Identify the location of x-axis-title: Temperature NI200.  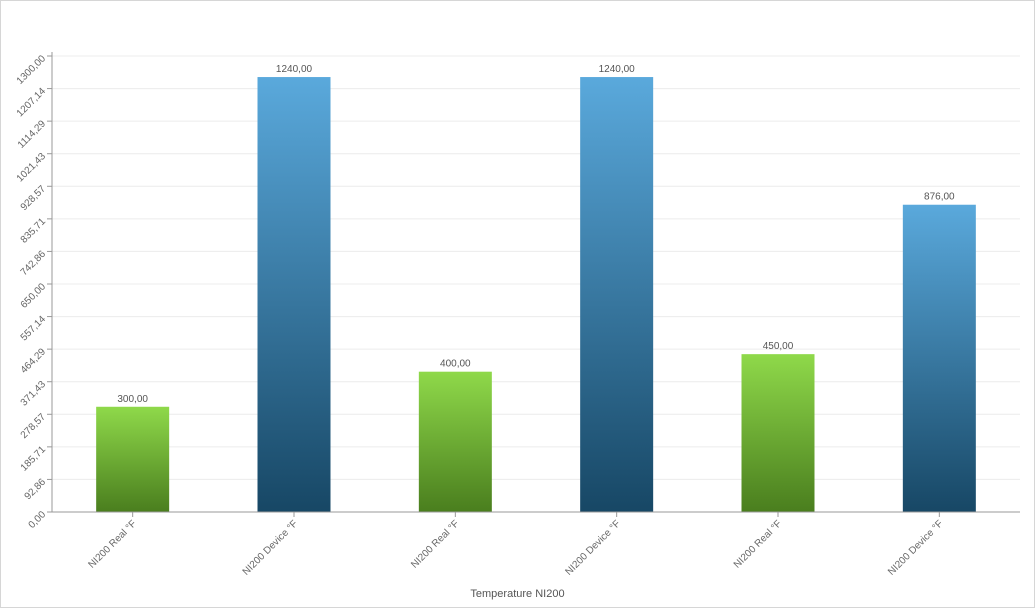
(517, 594).